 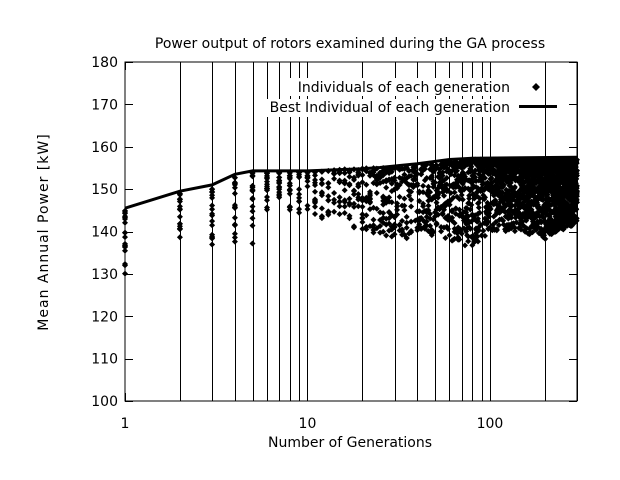 What do you see at coordinates (104, 105) in the screenshot?
I see `y-tick-label: 170` at bounding box center [104, 105].